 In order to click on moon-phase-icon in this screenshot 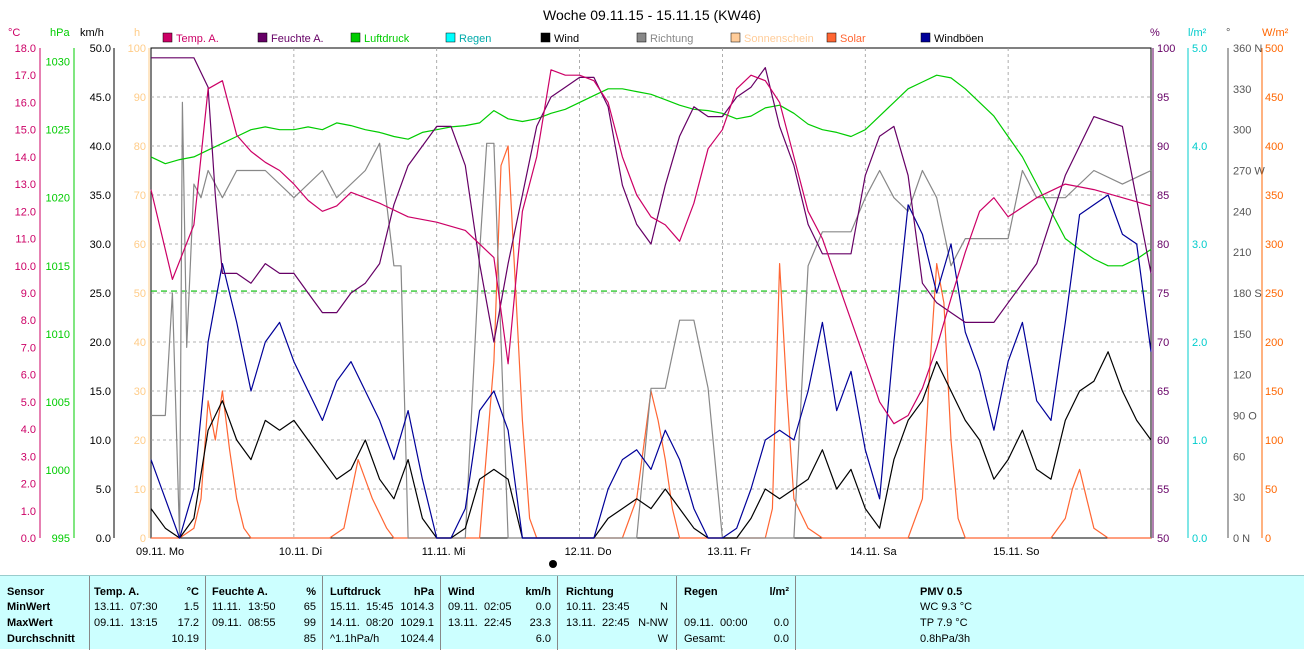, I will do `click(553, 564)`.